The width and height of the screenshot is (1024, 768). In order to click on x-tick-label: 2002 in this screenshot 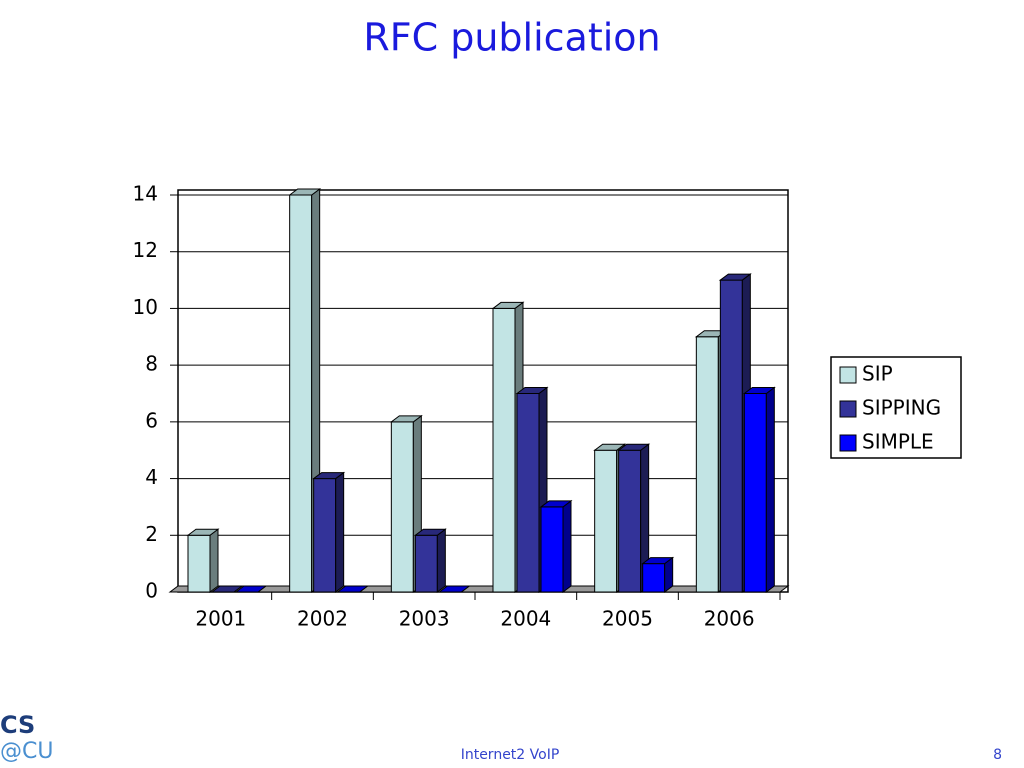, I will do `click(322, 619)`.